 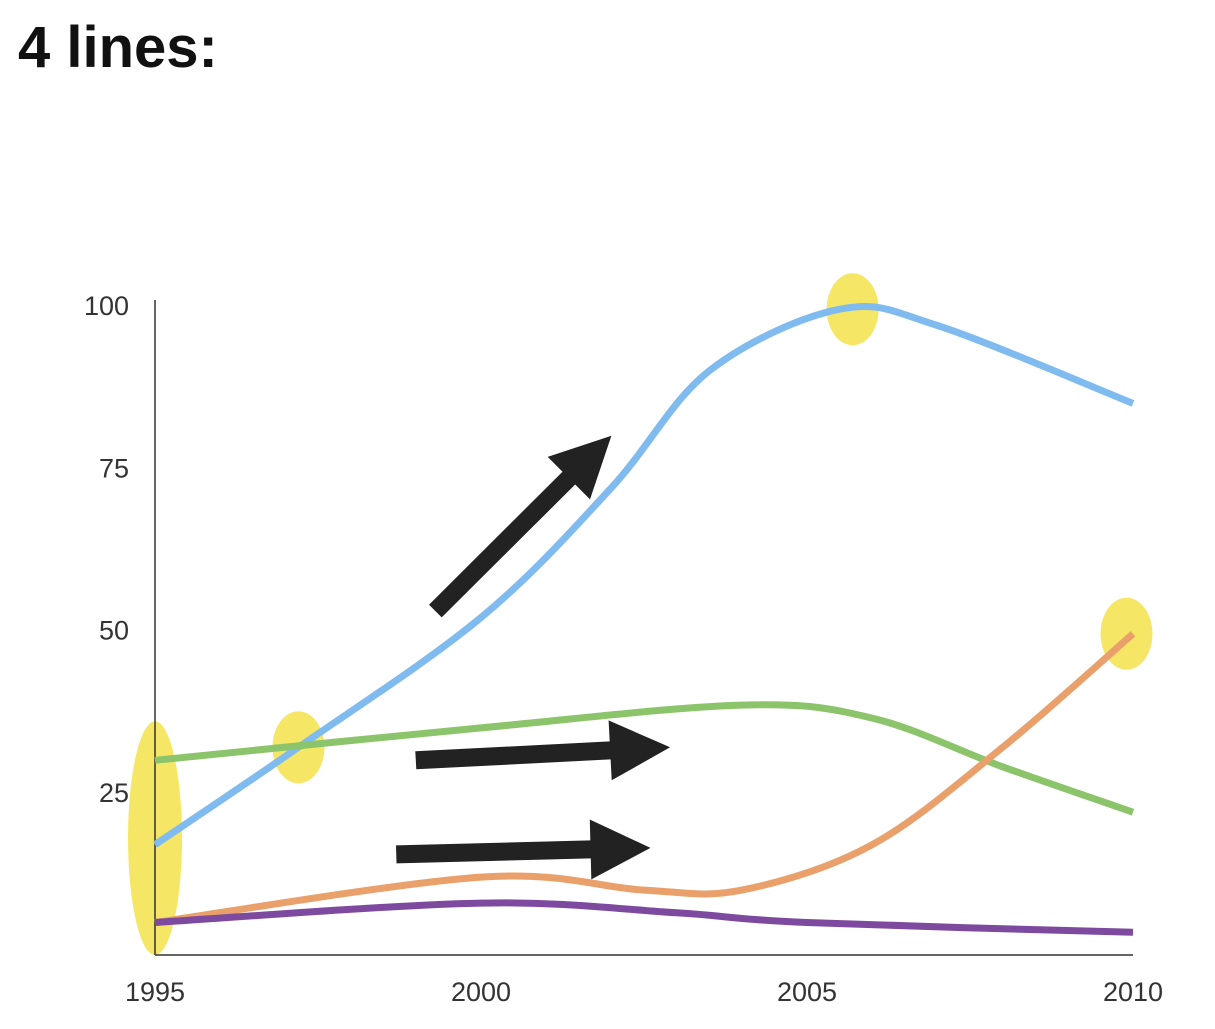 What do you see at coordinates (118, 47) in the screenshot?
I see `chart-title: 4 lines:` at bounding box center [118, 47].